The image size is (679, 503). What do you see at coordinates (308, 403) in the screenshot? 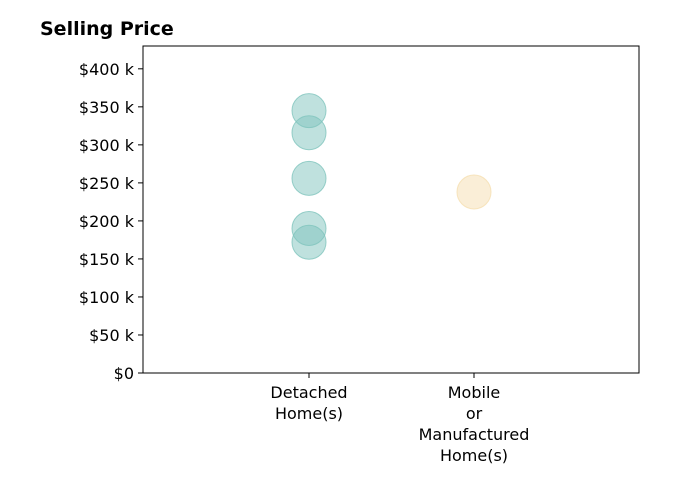
I see `x-tick-label: Detached Home(s)` at bounding box center [308, 403].